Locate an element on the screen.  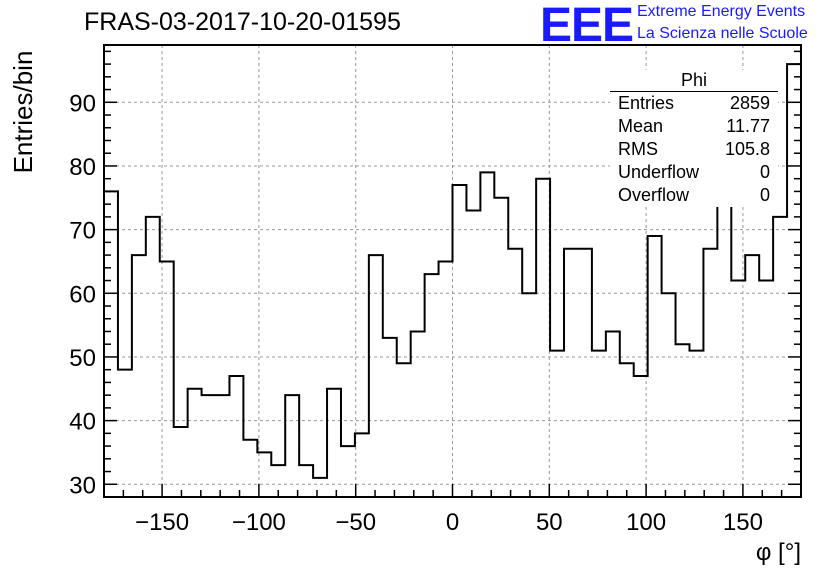
x-tick-label: −100 is located at coordinates (259, 522).